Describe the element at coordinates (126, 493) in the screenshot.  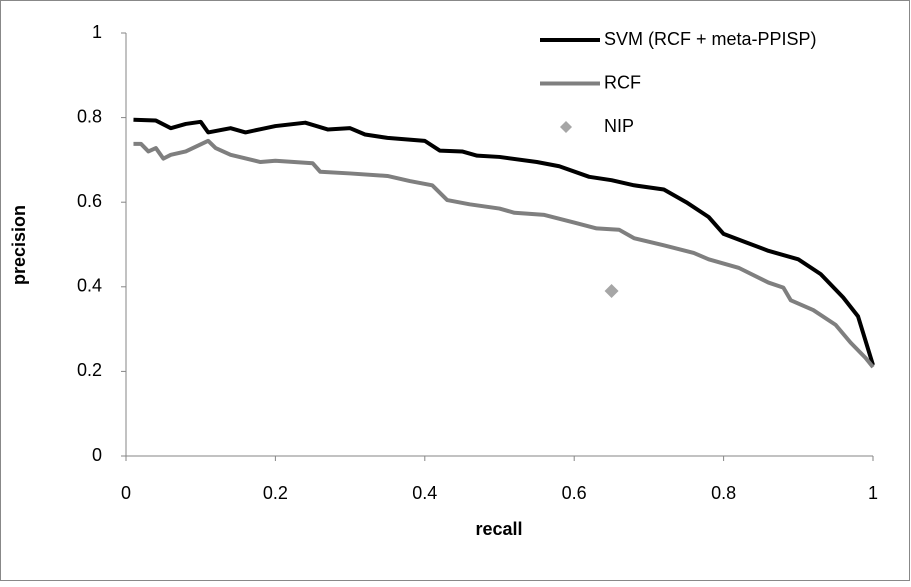
I see `x-tick-label: 0` at that location.